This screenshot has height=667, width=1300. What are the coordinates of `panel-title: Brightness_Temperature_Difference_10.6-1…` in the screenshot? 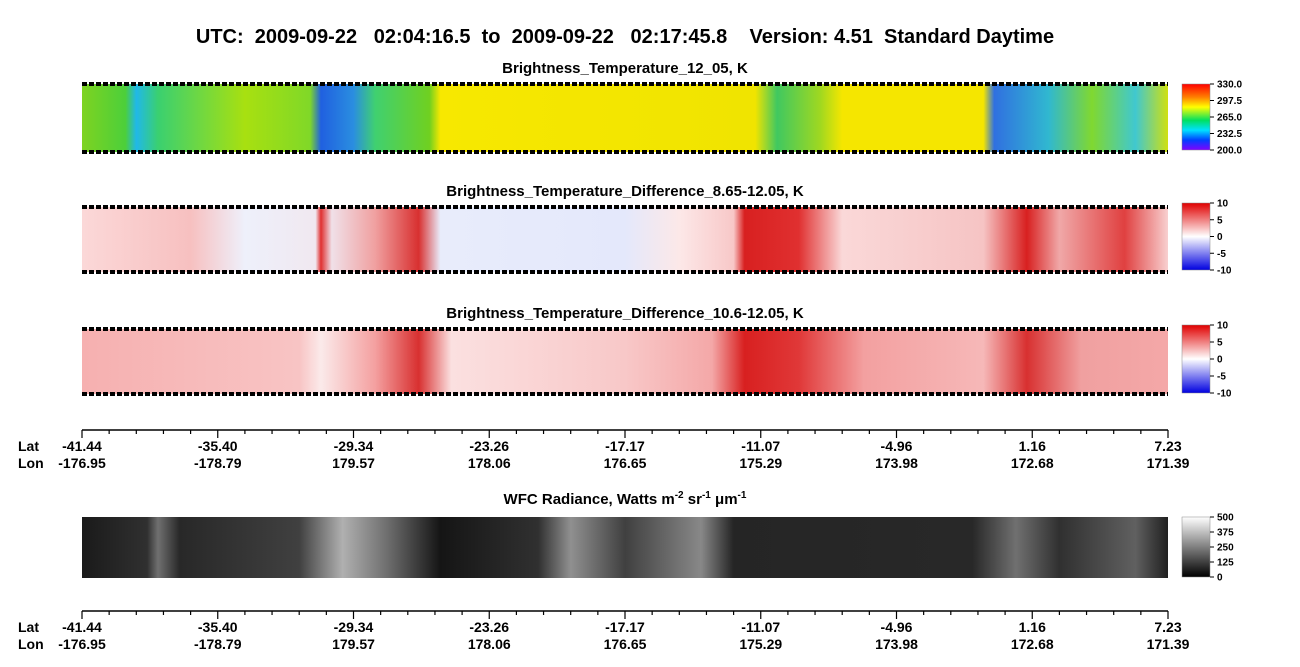 It's located at (625, 313).